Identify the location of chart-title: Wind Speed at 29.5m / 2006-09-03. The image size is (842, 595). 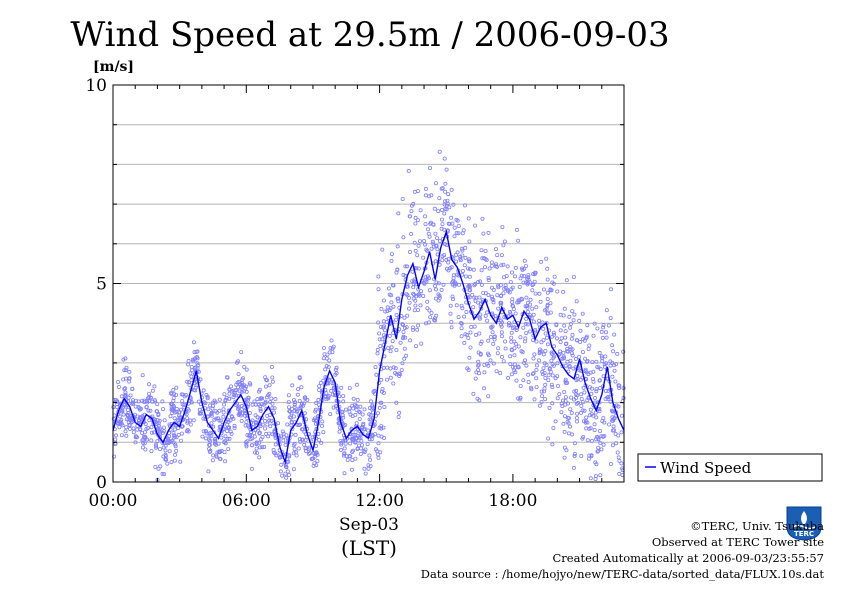
(369, 35).